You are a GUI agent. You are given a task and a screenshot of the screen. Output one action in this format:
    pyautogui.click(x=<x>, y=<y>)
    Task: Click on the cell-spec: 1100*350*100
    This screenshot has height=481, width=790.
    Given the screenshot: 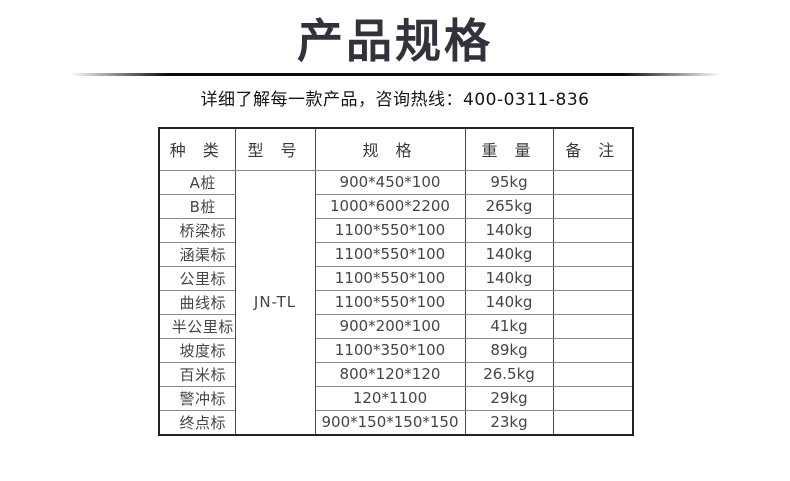 What is the action you would take?
    pyautogui.click(x=390, y=350)
    